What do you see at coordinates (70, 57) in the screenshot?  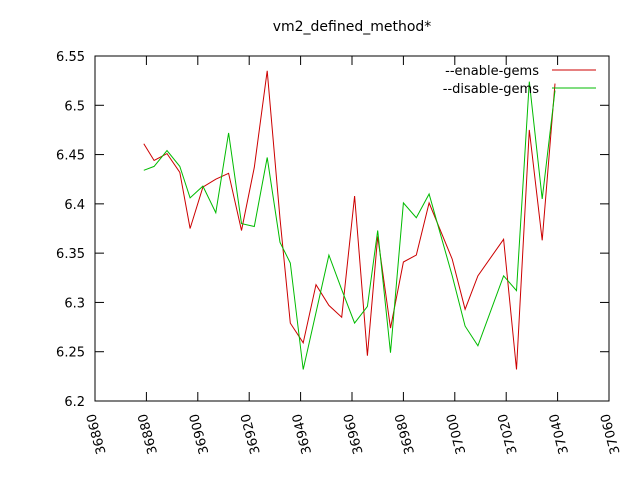 I see `y-tick-label: 6.55` at bounding box center [70, 57].